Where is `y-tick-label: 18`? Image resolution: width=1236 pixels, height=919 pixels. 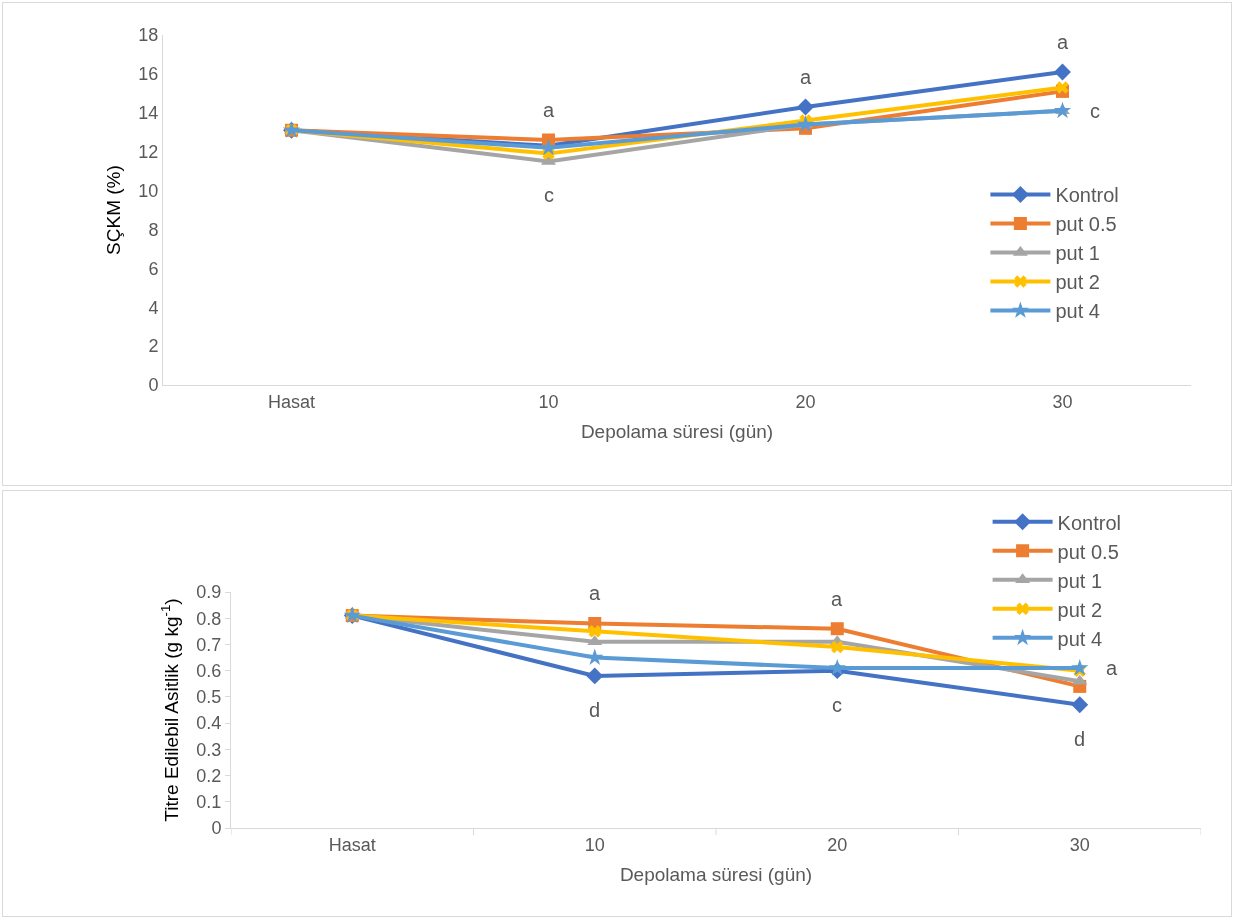
y-tick-label: 18 is located at coordinates (148, 35).